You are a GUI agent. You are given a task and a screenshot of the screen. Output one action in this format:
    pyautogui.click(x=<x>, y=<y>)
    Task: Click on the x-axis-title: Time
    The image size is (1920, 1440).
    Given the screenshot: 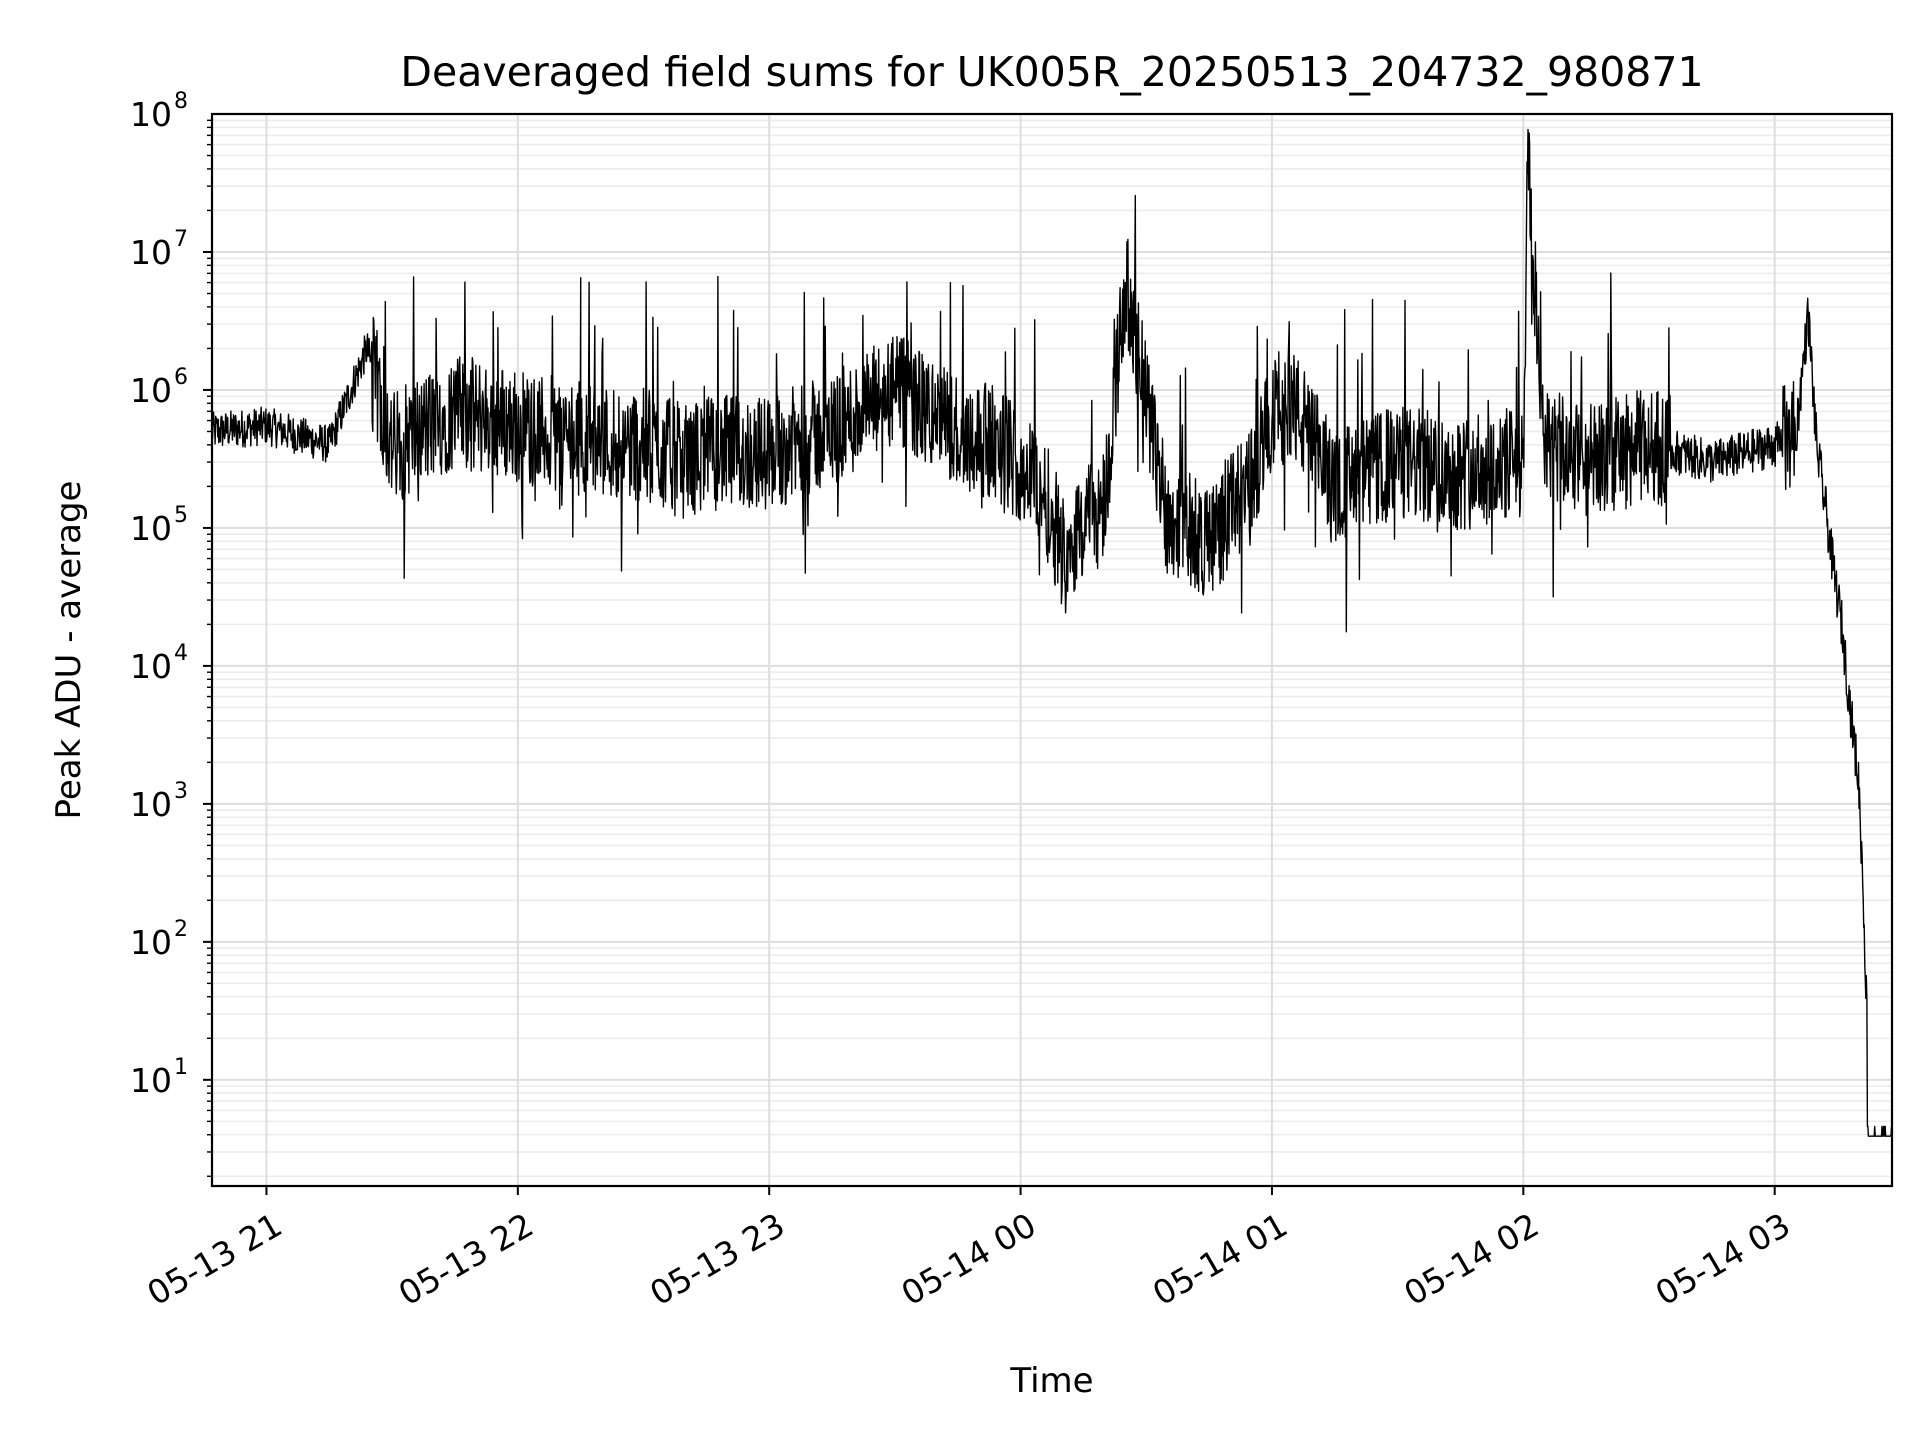 What is the action you would take?
    pyautogui.click(x=1051, y=1381)
    